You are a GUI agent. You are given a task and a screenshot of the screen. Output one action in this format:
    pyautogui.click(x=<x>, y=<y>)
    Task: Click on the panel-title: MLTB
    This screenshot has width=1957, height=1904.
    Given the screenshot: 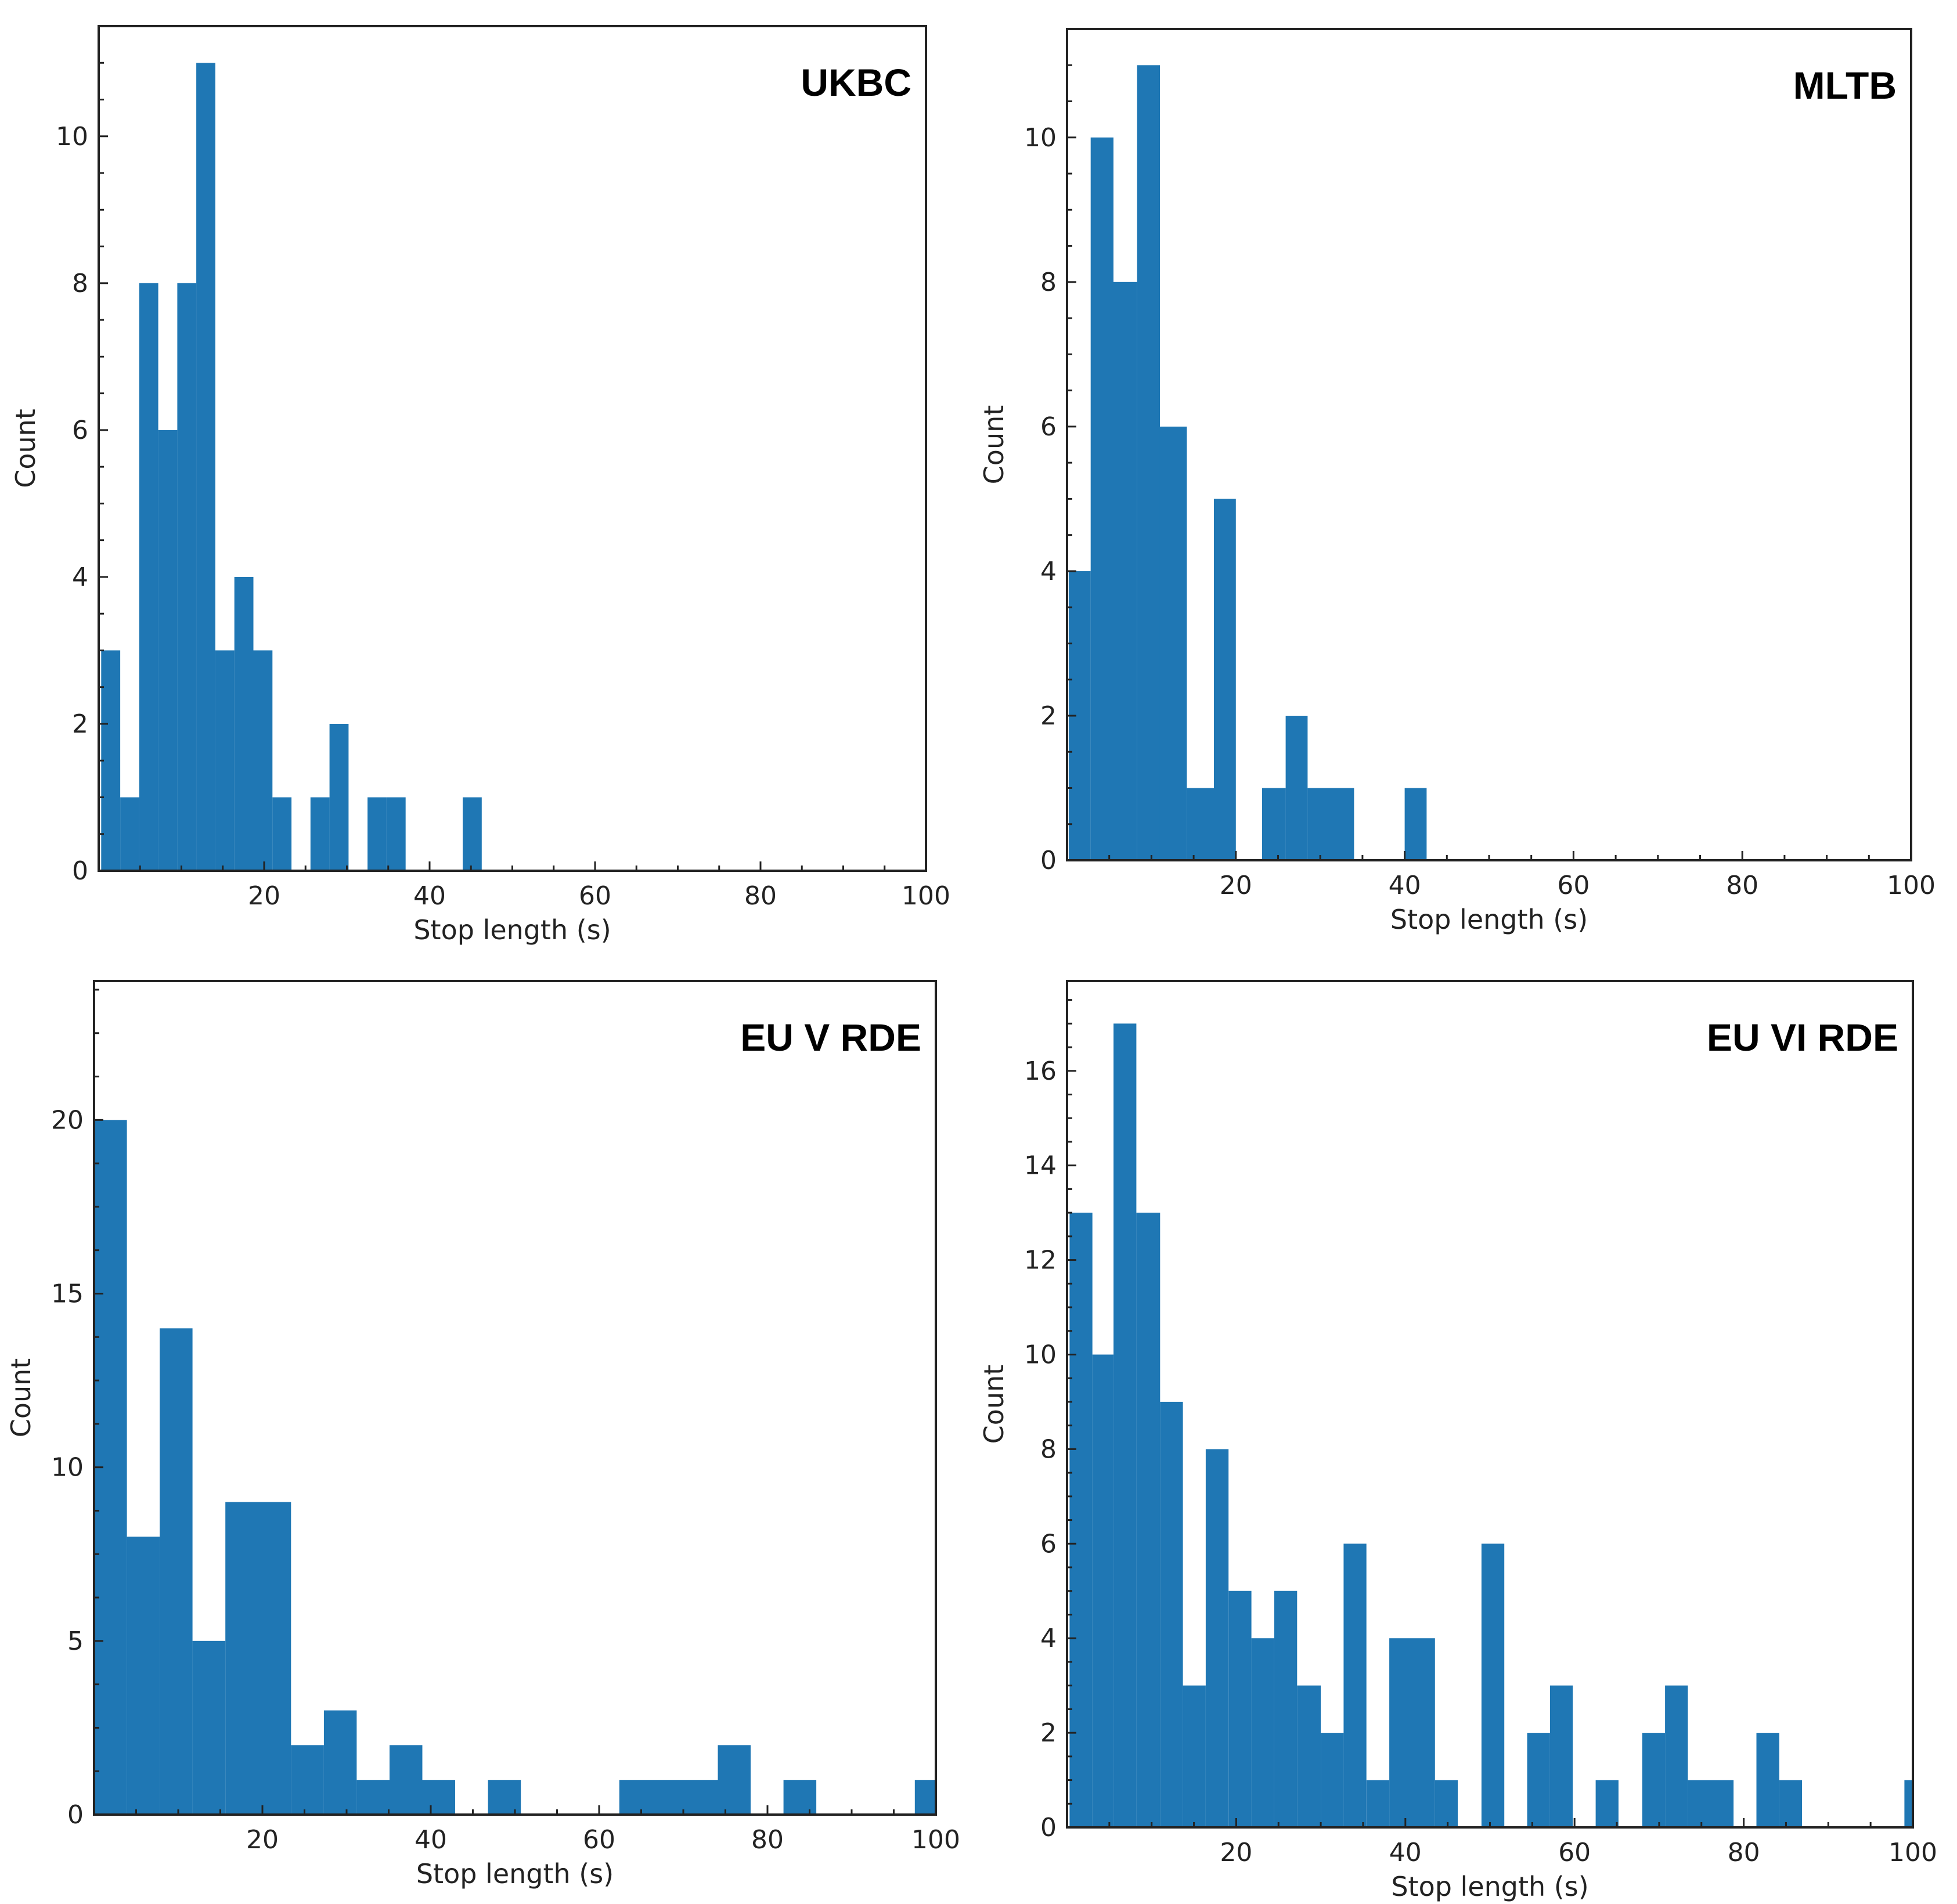 What is the action you would take?
    pyautogui.click(x=1845, y=85)
    